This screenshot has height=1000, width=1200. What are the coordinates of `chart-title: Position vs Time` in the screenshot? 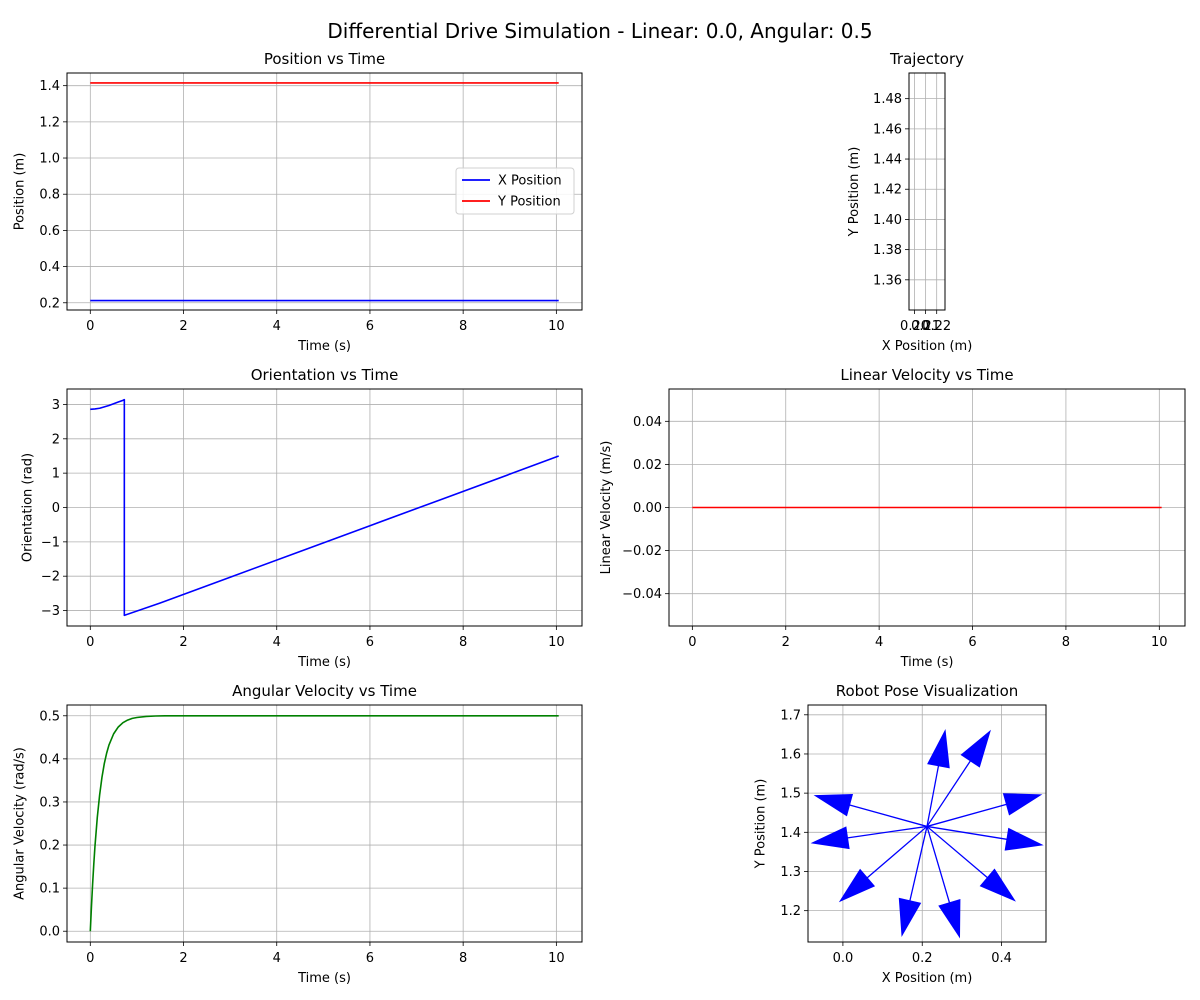 It's located at (324, 59).